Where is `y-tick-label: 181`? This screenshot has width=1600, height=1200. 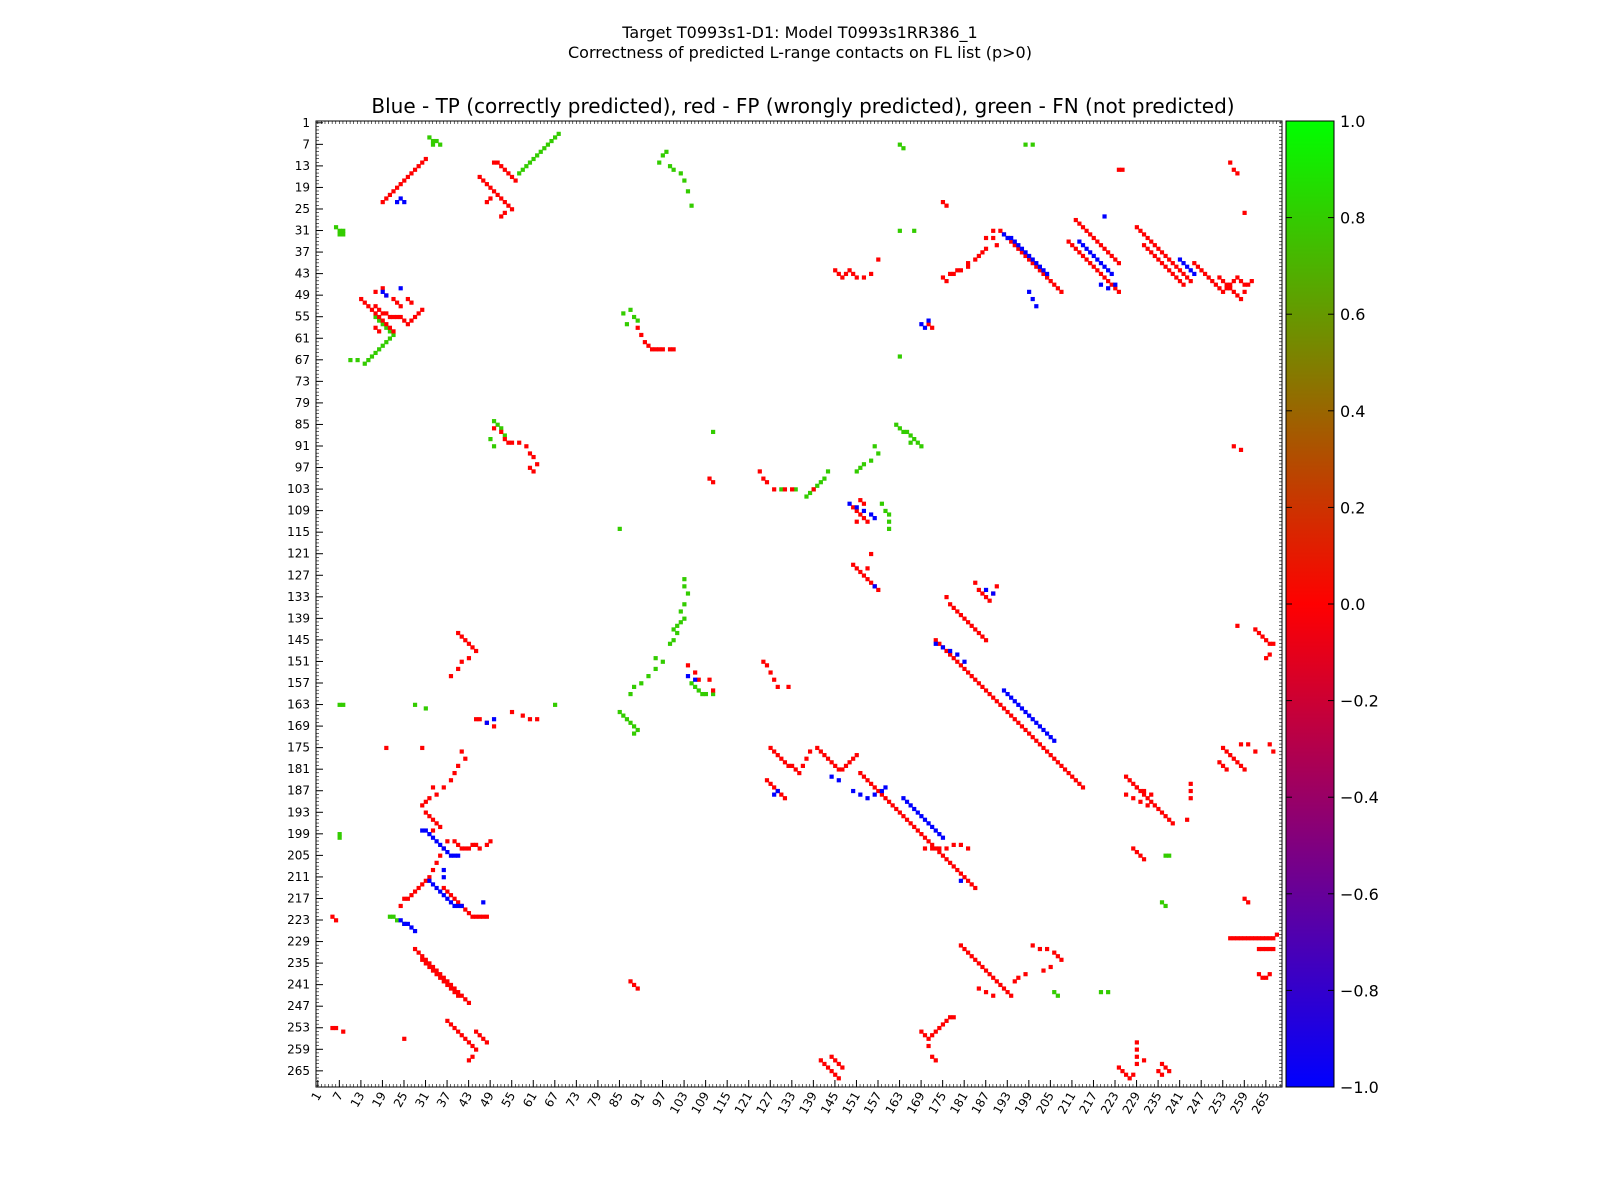
y-tick-label: 181 is located at coordinates (298, 769).